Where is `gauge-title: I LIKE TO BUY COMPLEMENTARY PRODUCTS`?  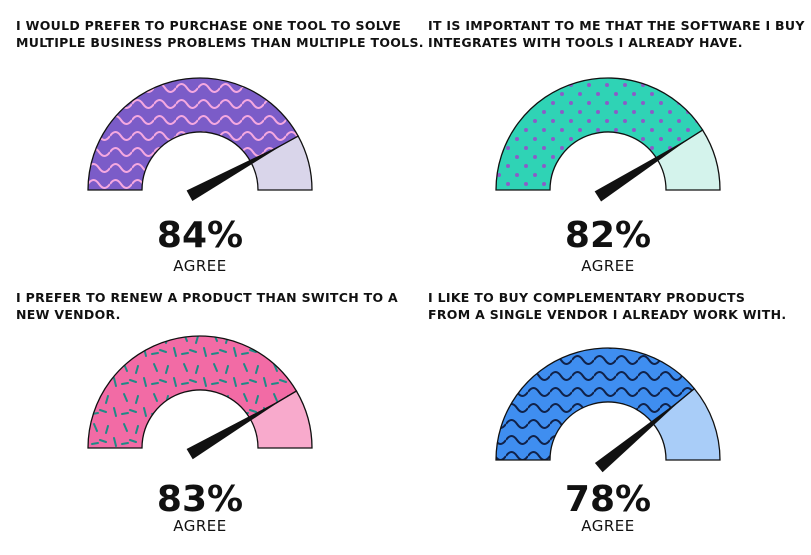
gauge-title: I LIKE TO BUY COMPLEMENTARY PRODUCTS is located at coordinates (586, 297).